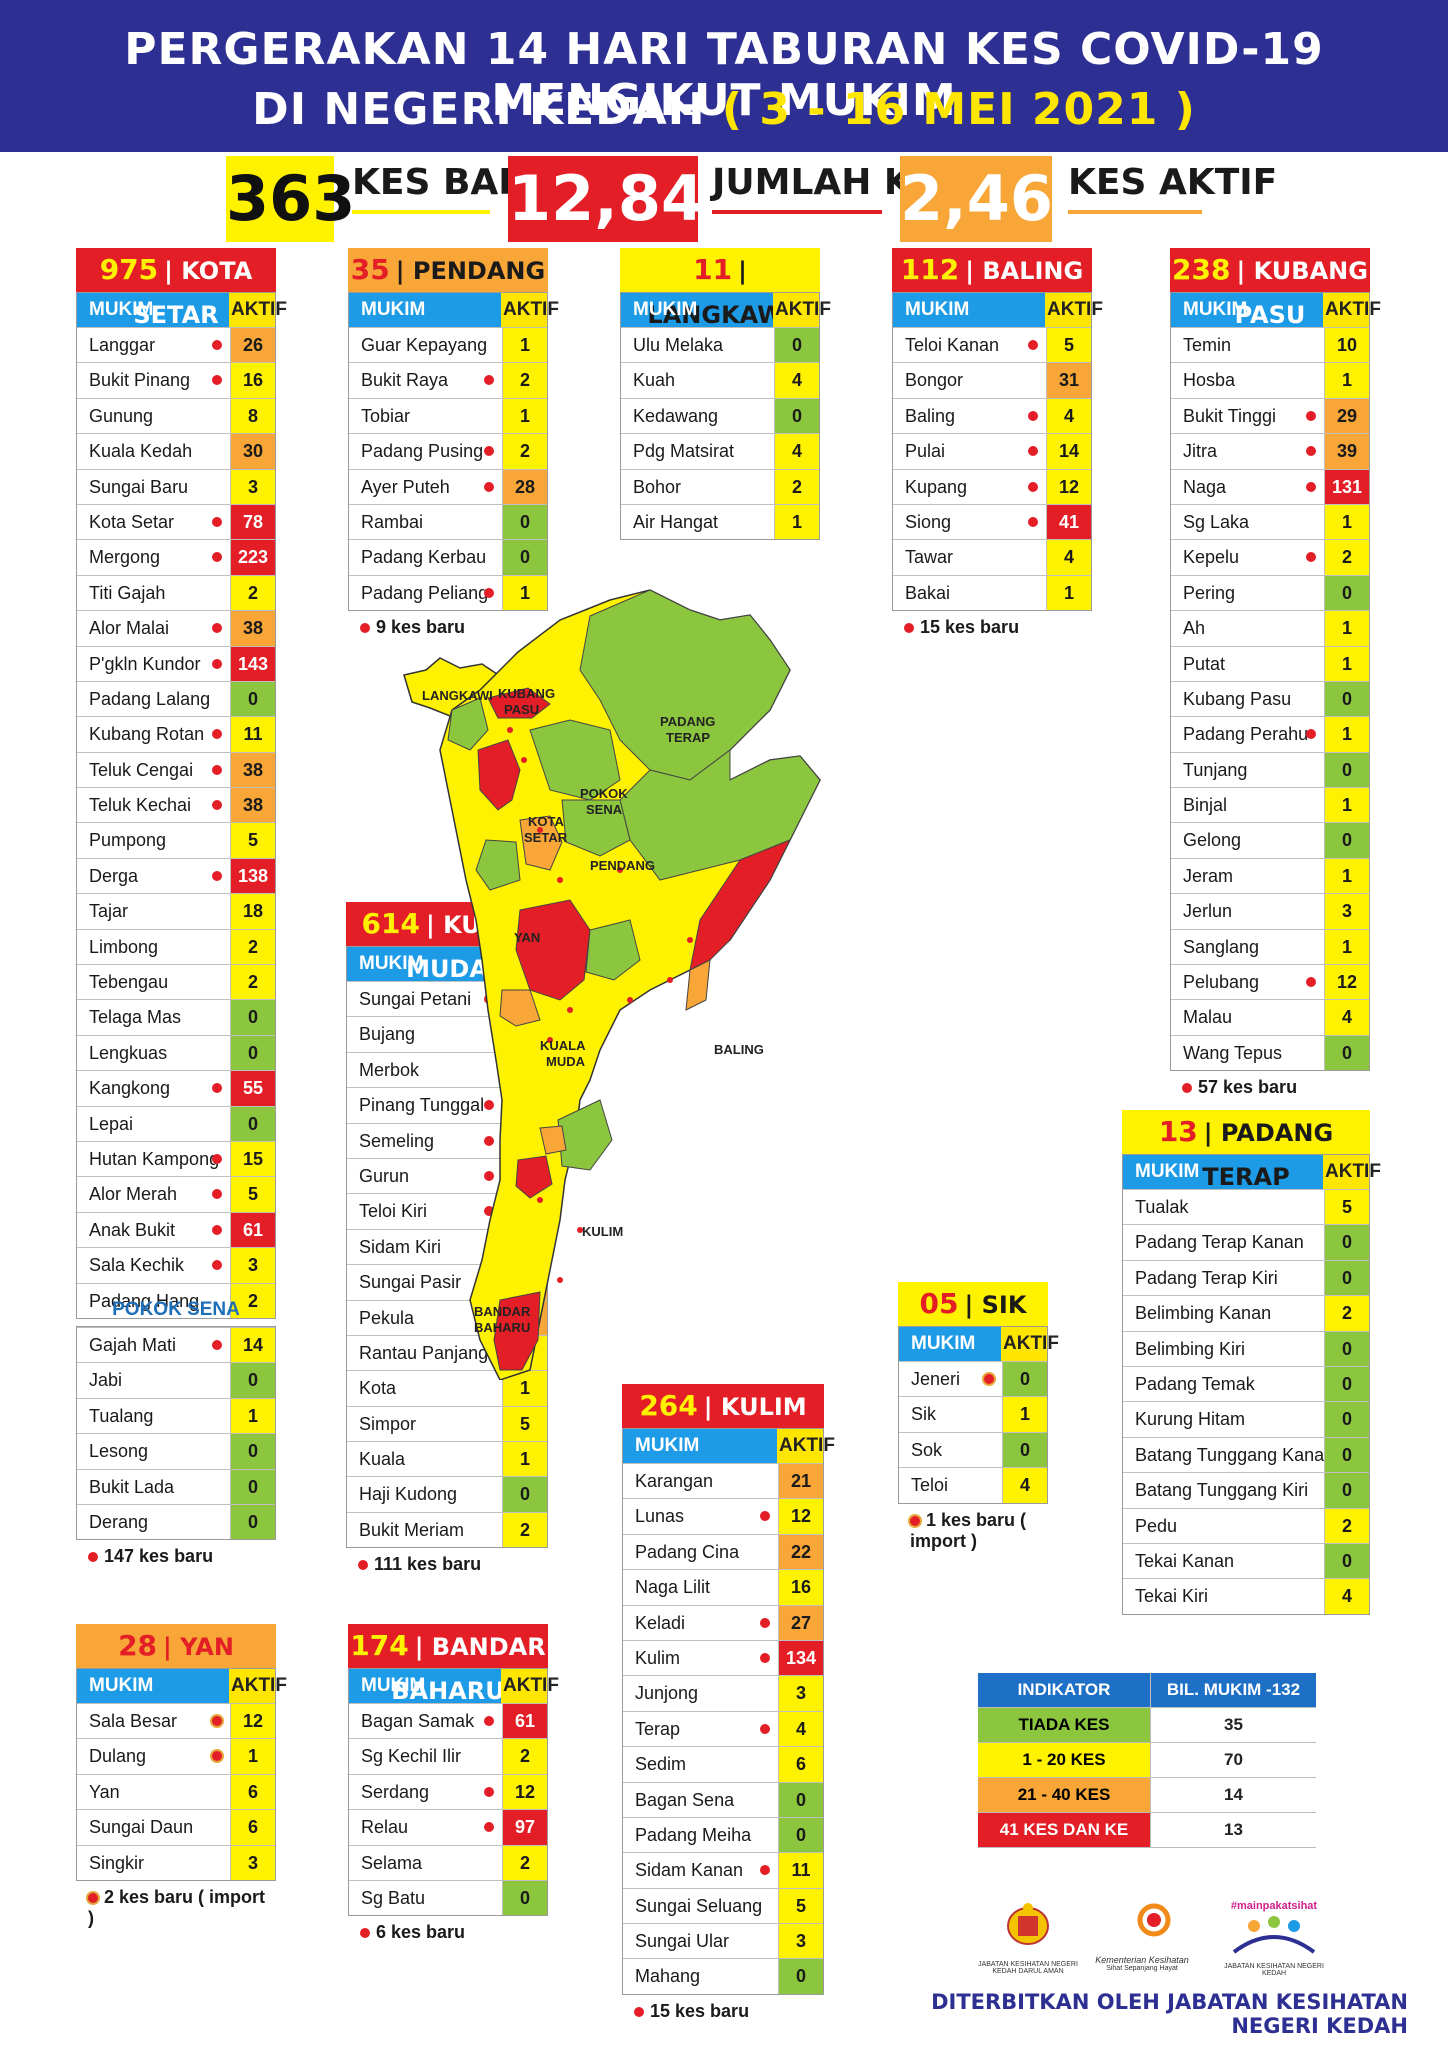 The image size is (1448, 2048). I want to click on table-row: Sok 0, so click(973, 1449).